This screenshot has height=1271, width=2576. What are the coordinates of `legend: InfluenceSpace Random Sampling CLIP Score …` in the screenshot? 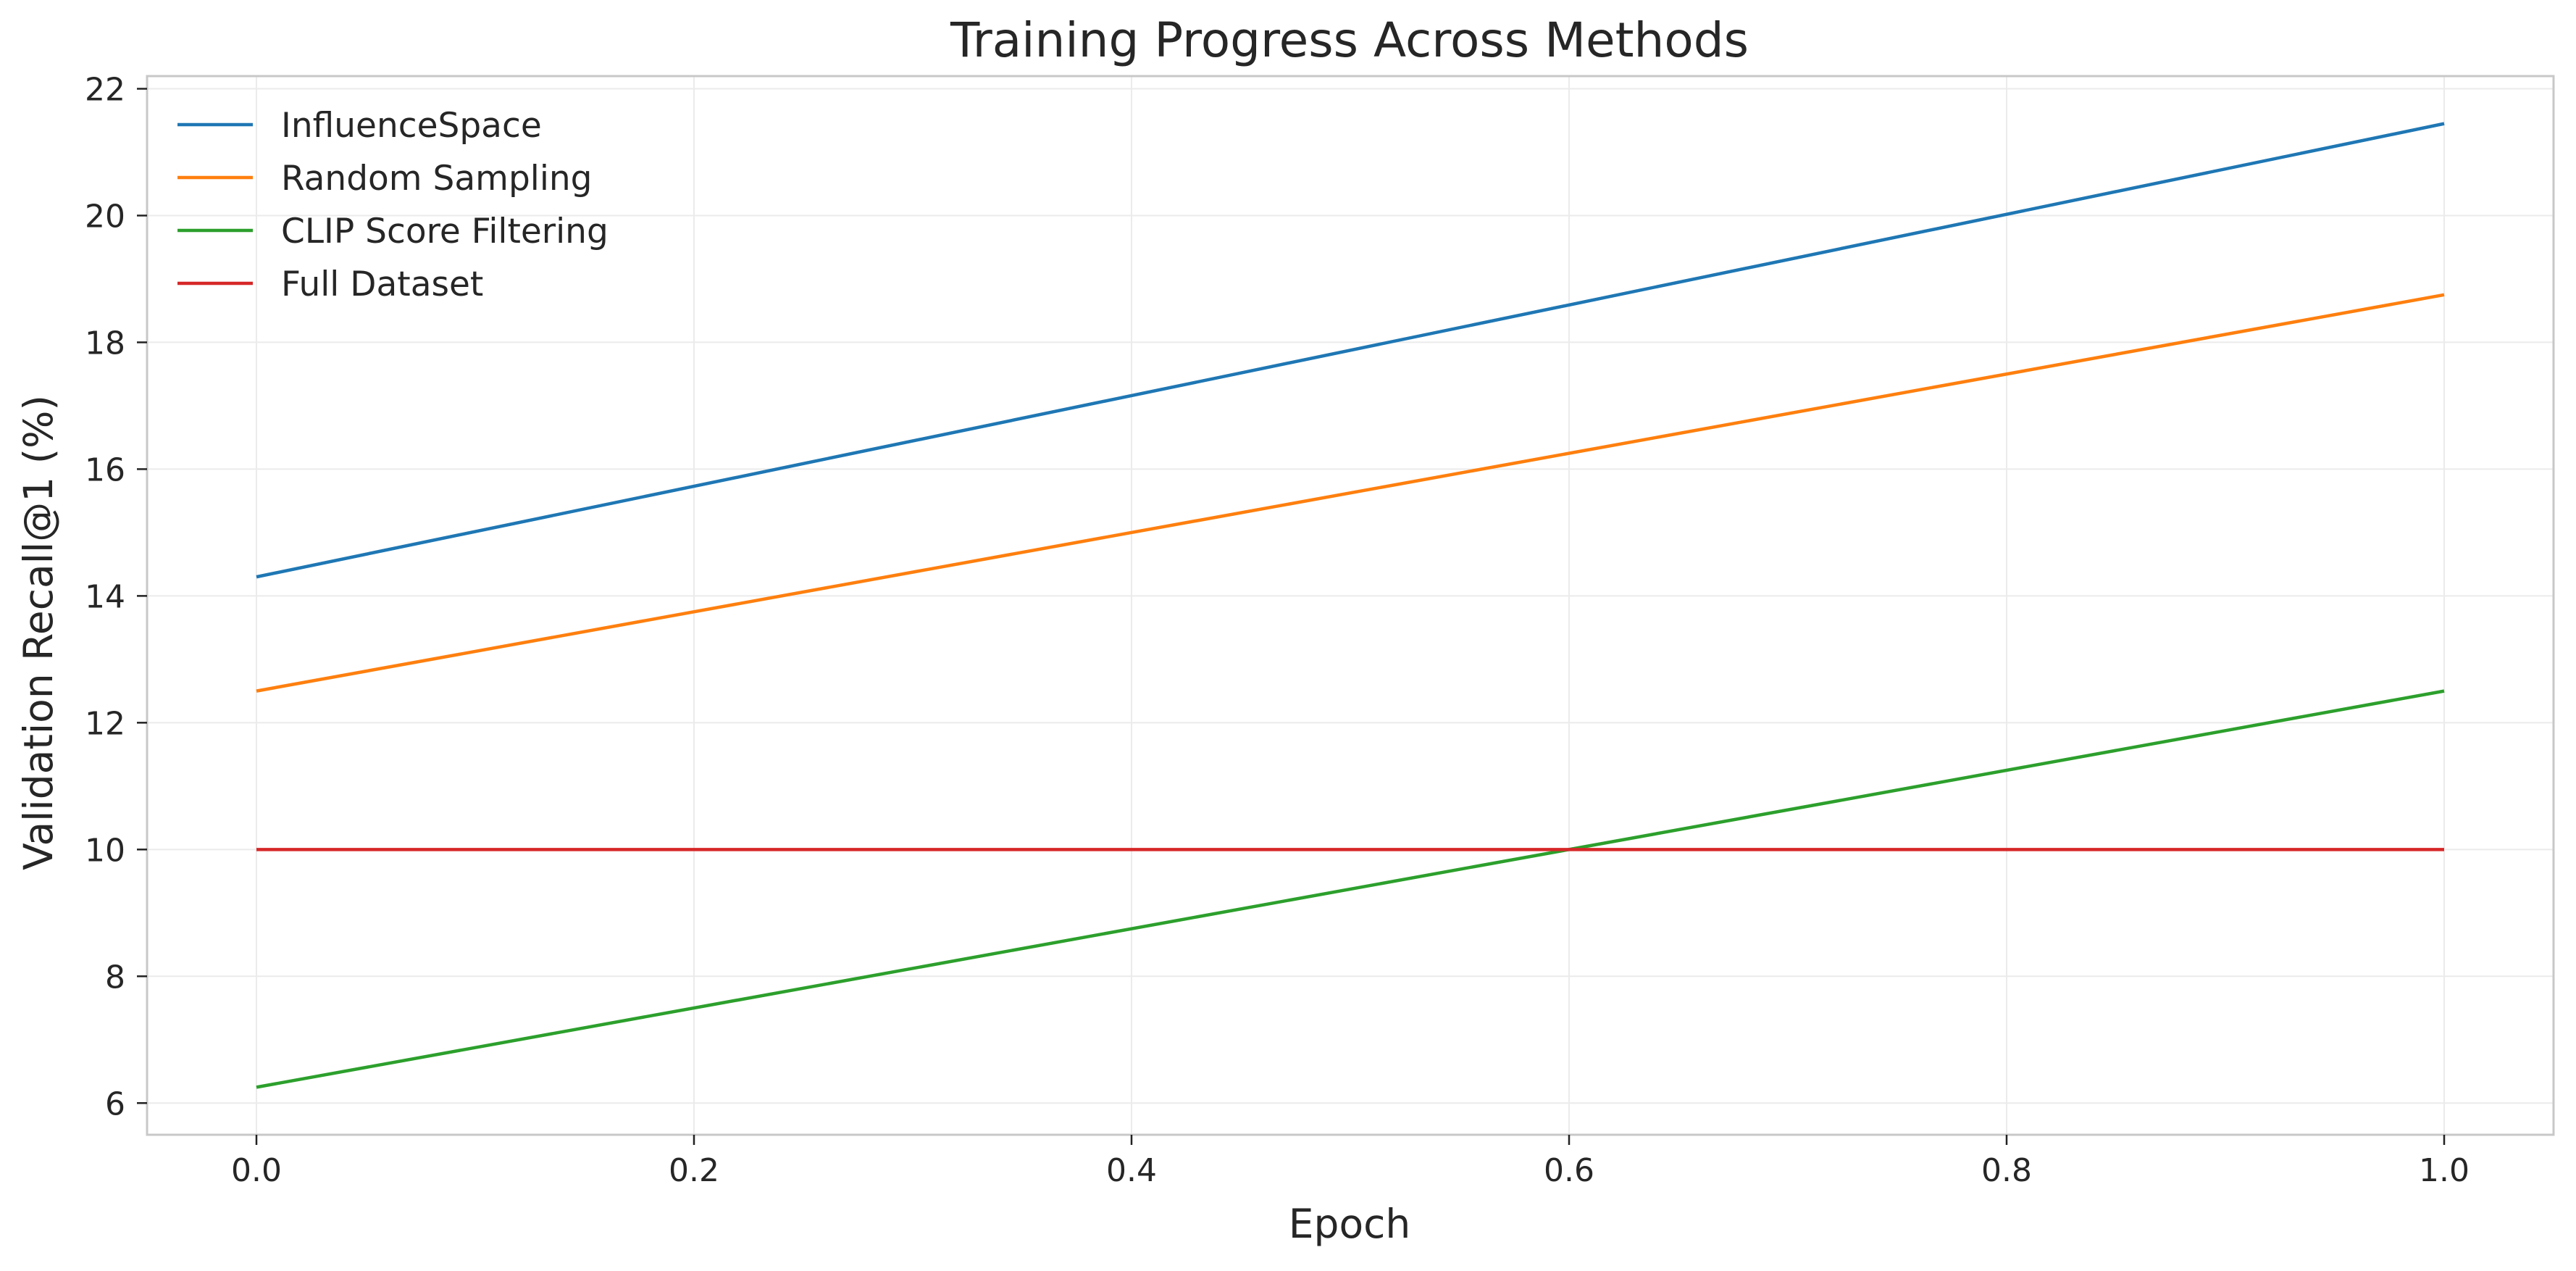 It's located at (393, 205).